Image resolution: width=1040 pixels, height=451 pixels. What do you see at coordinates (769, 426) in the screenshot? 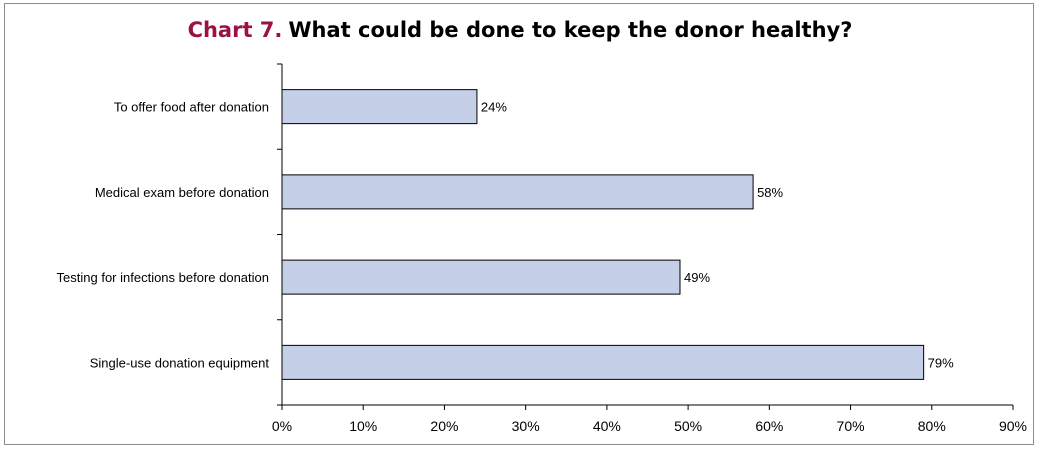
I see `x-tick-label: 60%` at bounding box center [769, 426].